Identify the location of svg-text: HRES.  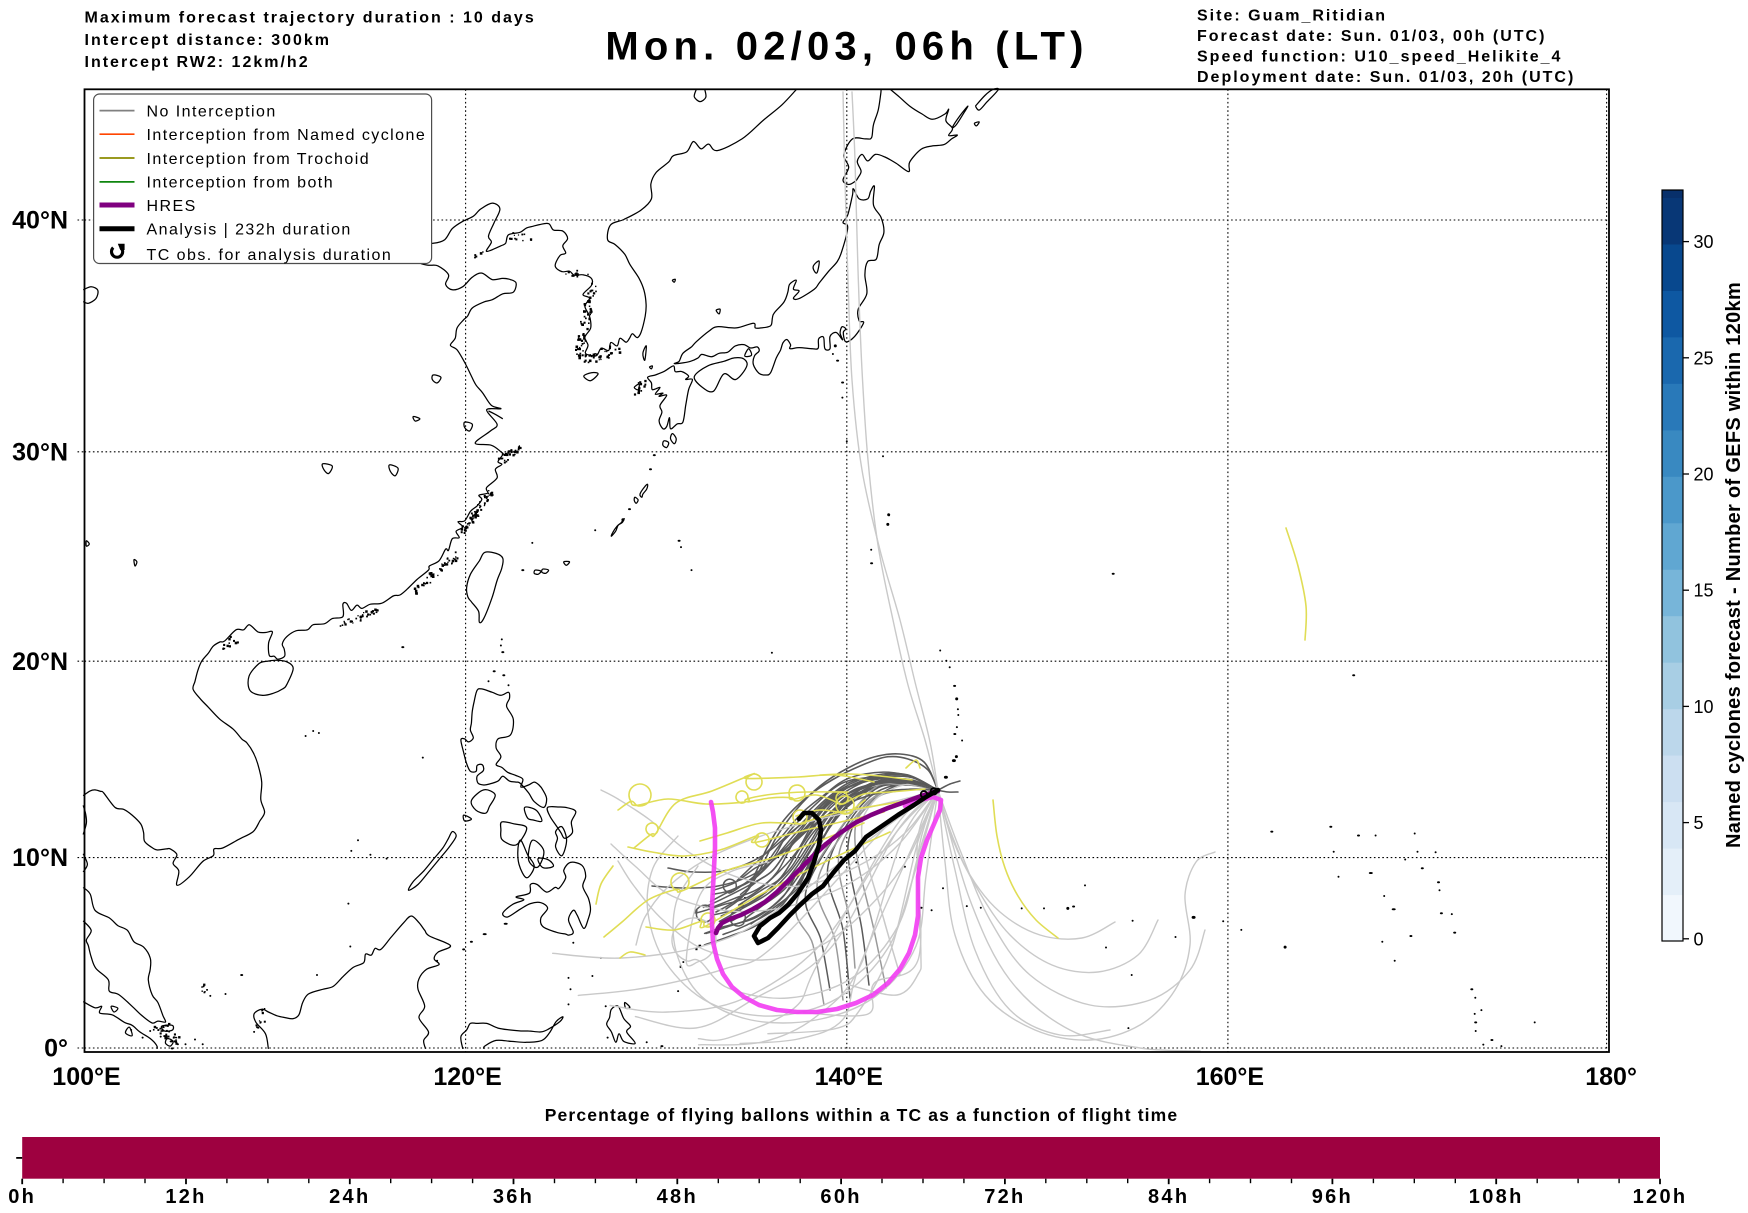
(172, 206).